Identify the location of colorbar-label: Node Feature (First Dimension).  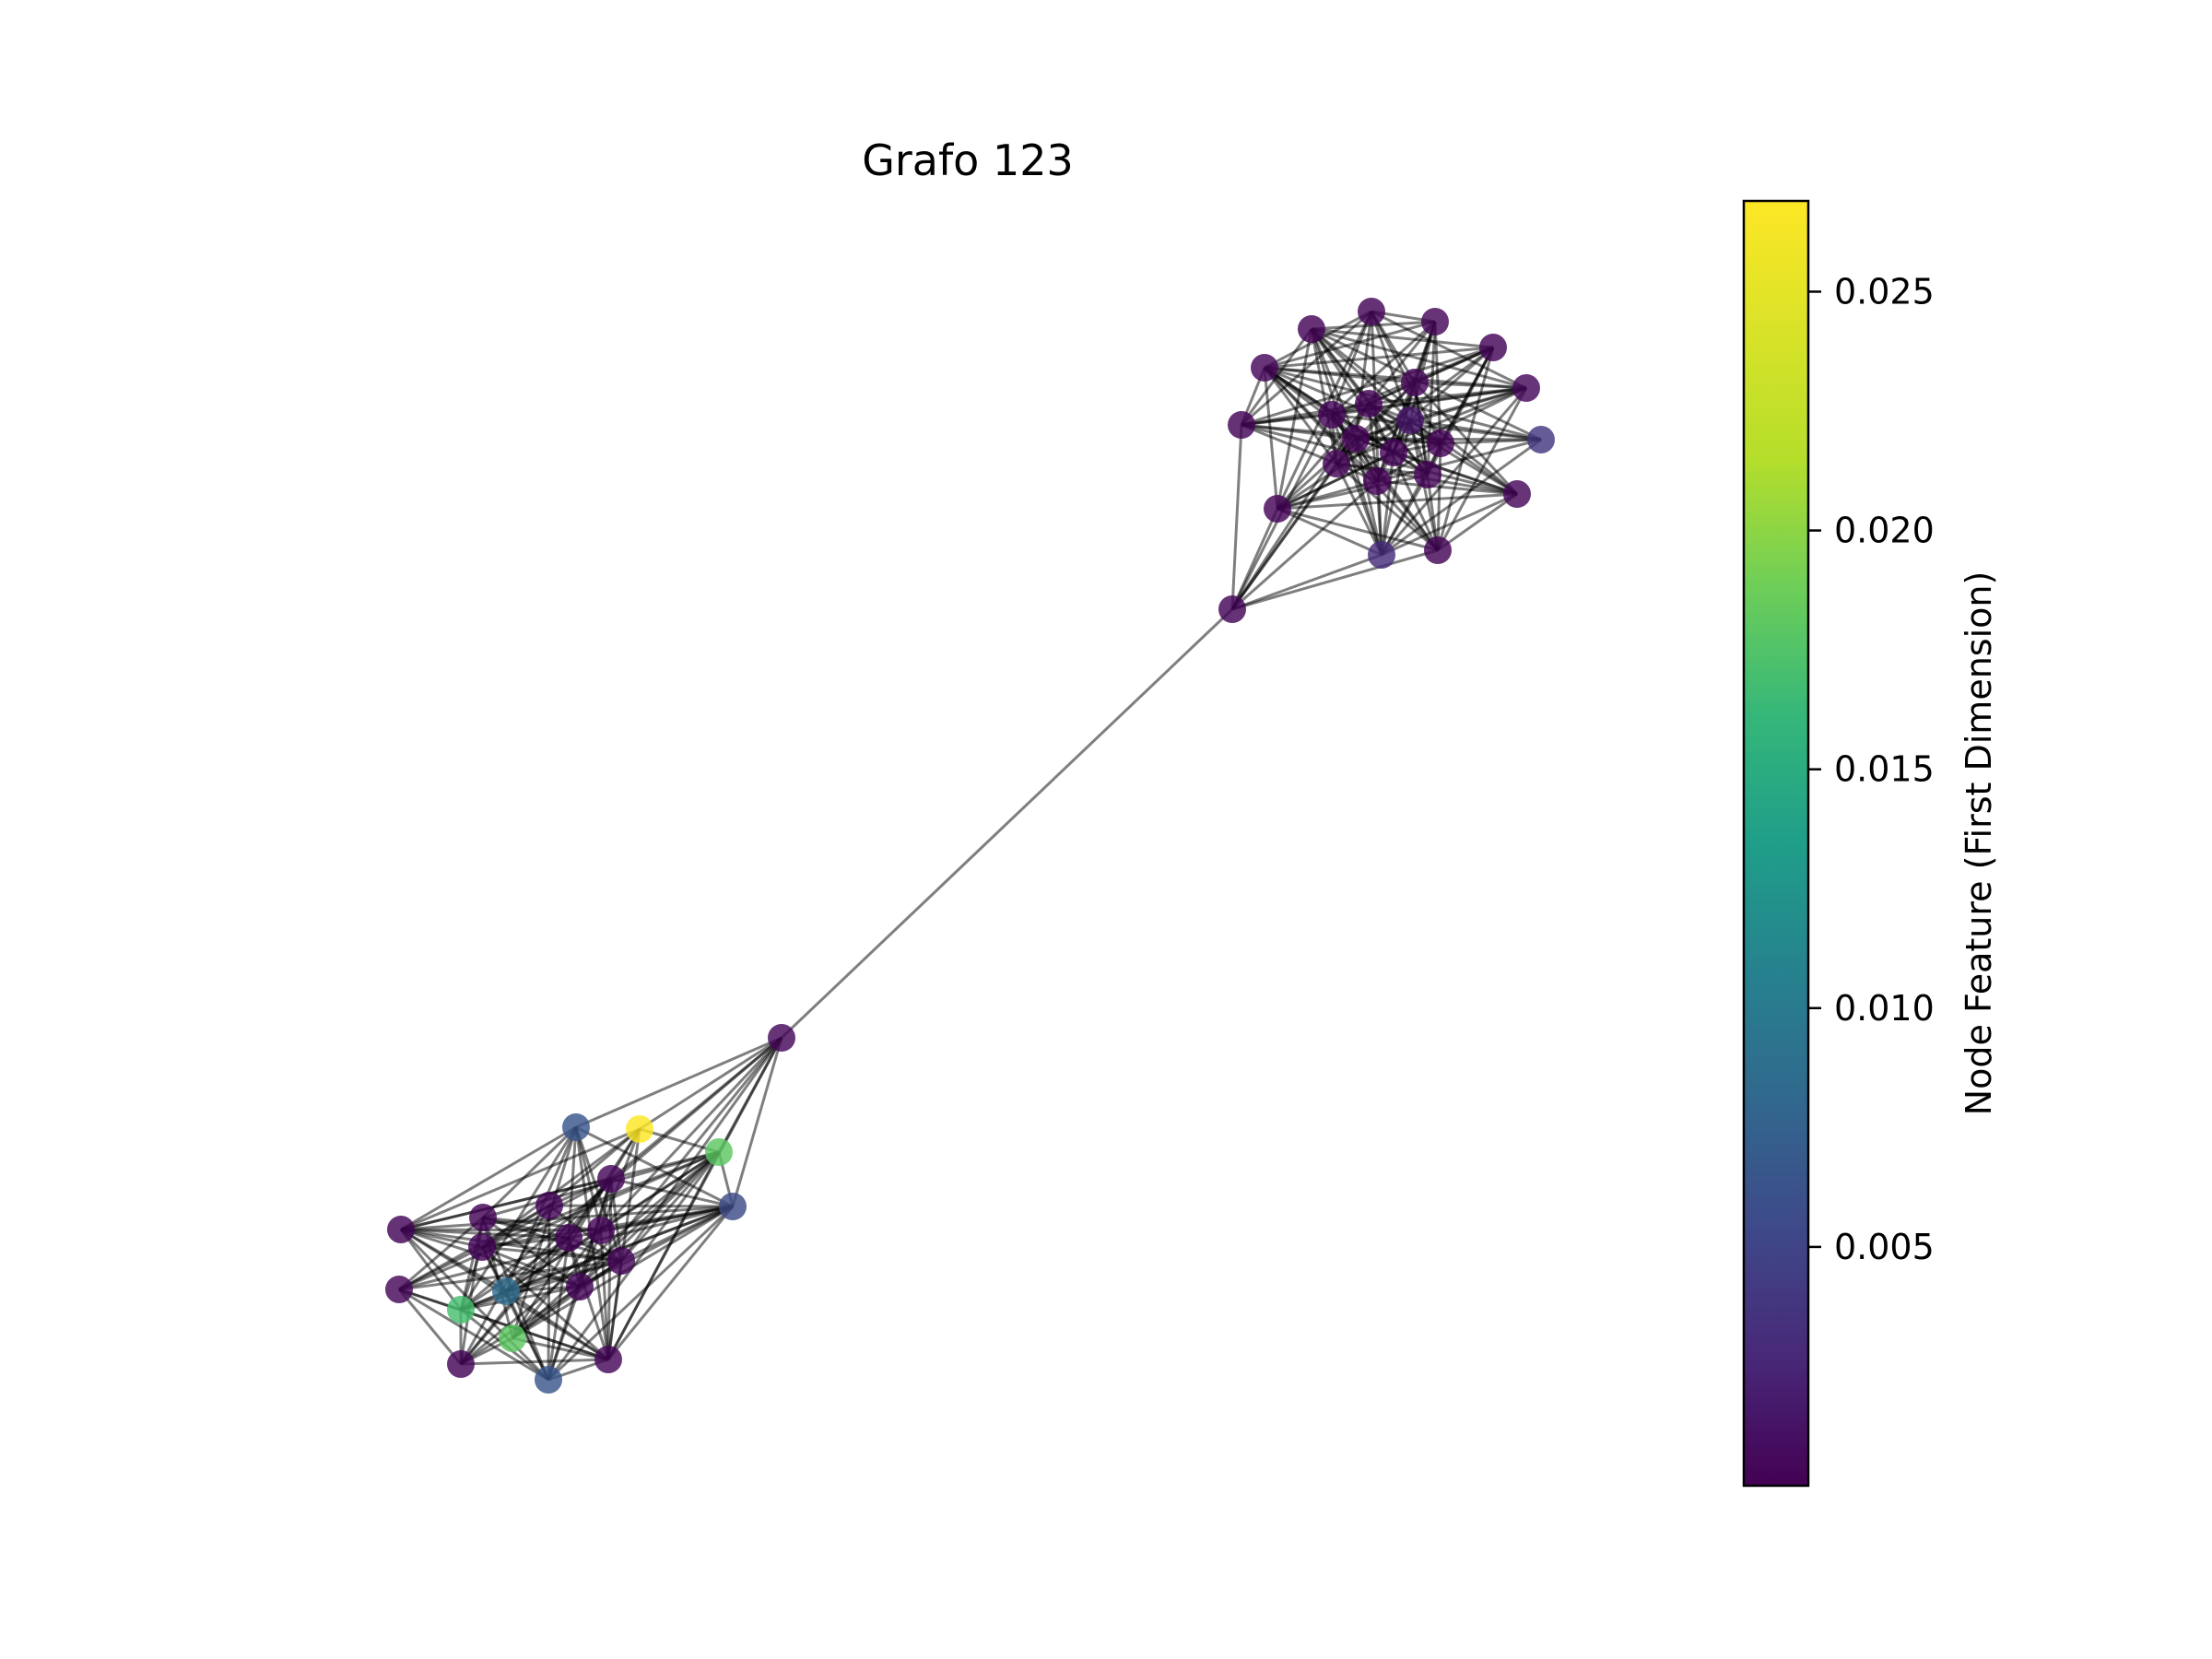
(1979, 843).